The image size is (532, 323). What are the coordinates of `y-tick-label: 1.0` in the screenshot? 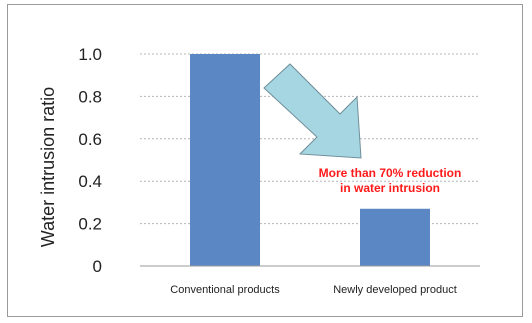 It's located at (90, 54).